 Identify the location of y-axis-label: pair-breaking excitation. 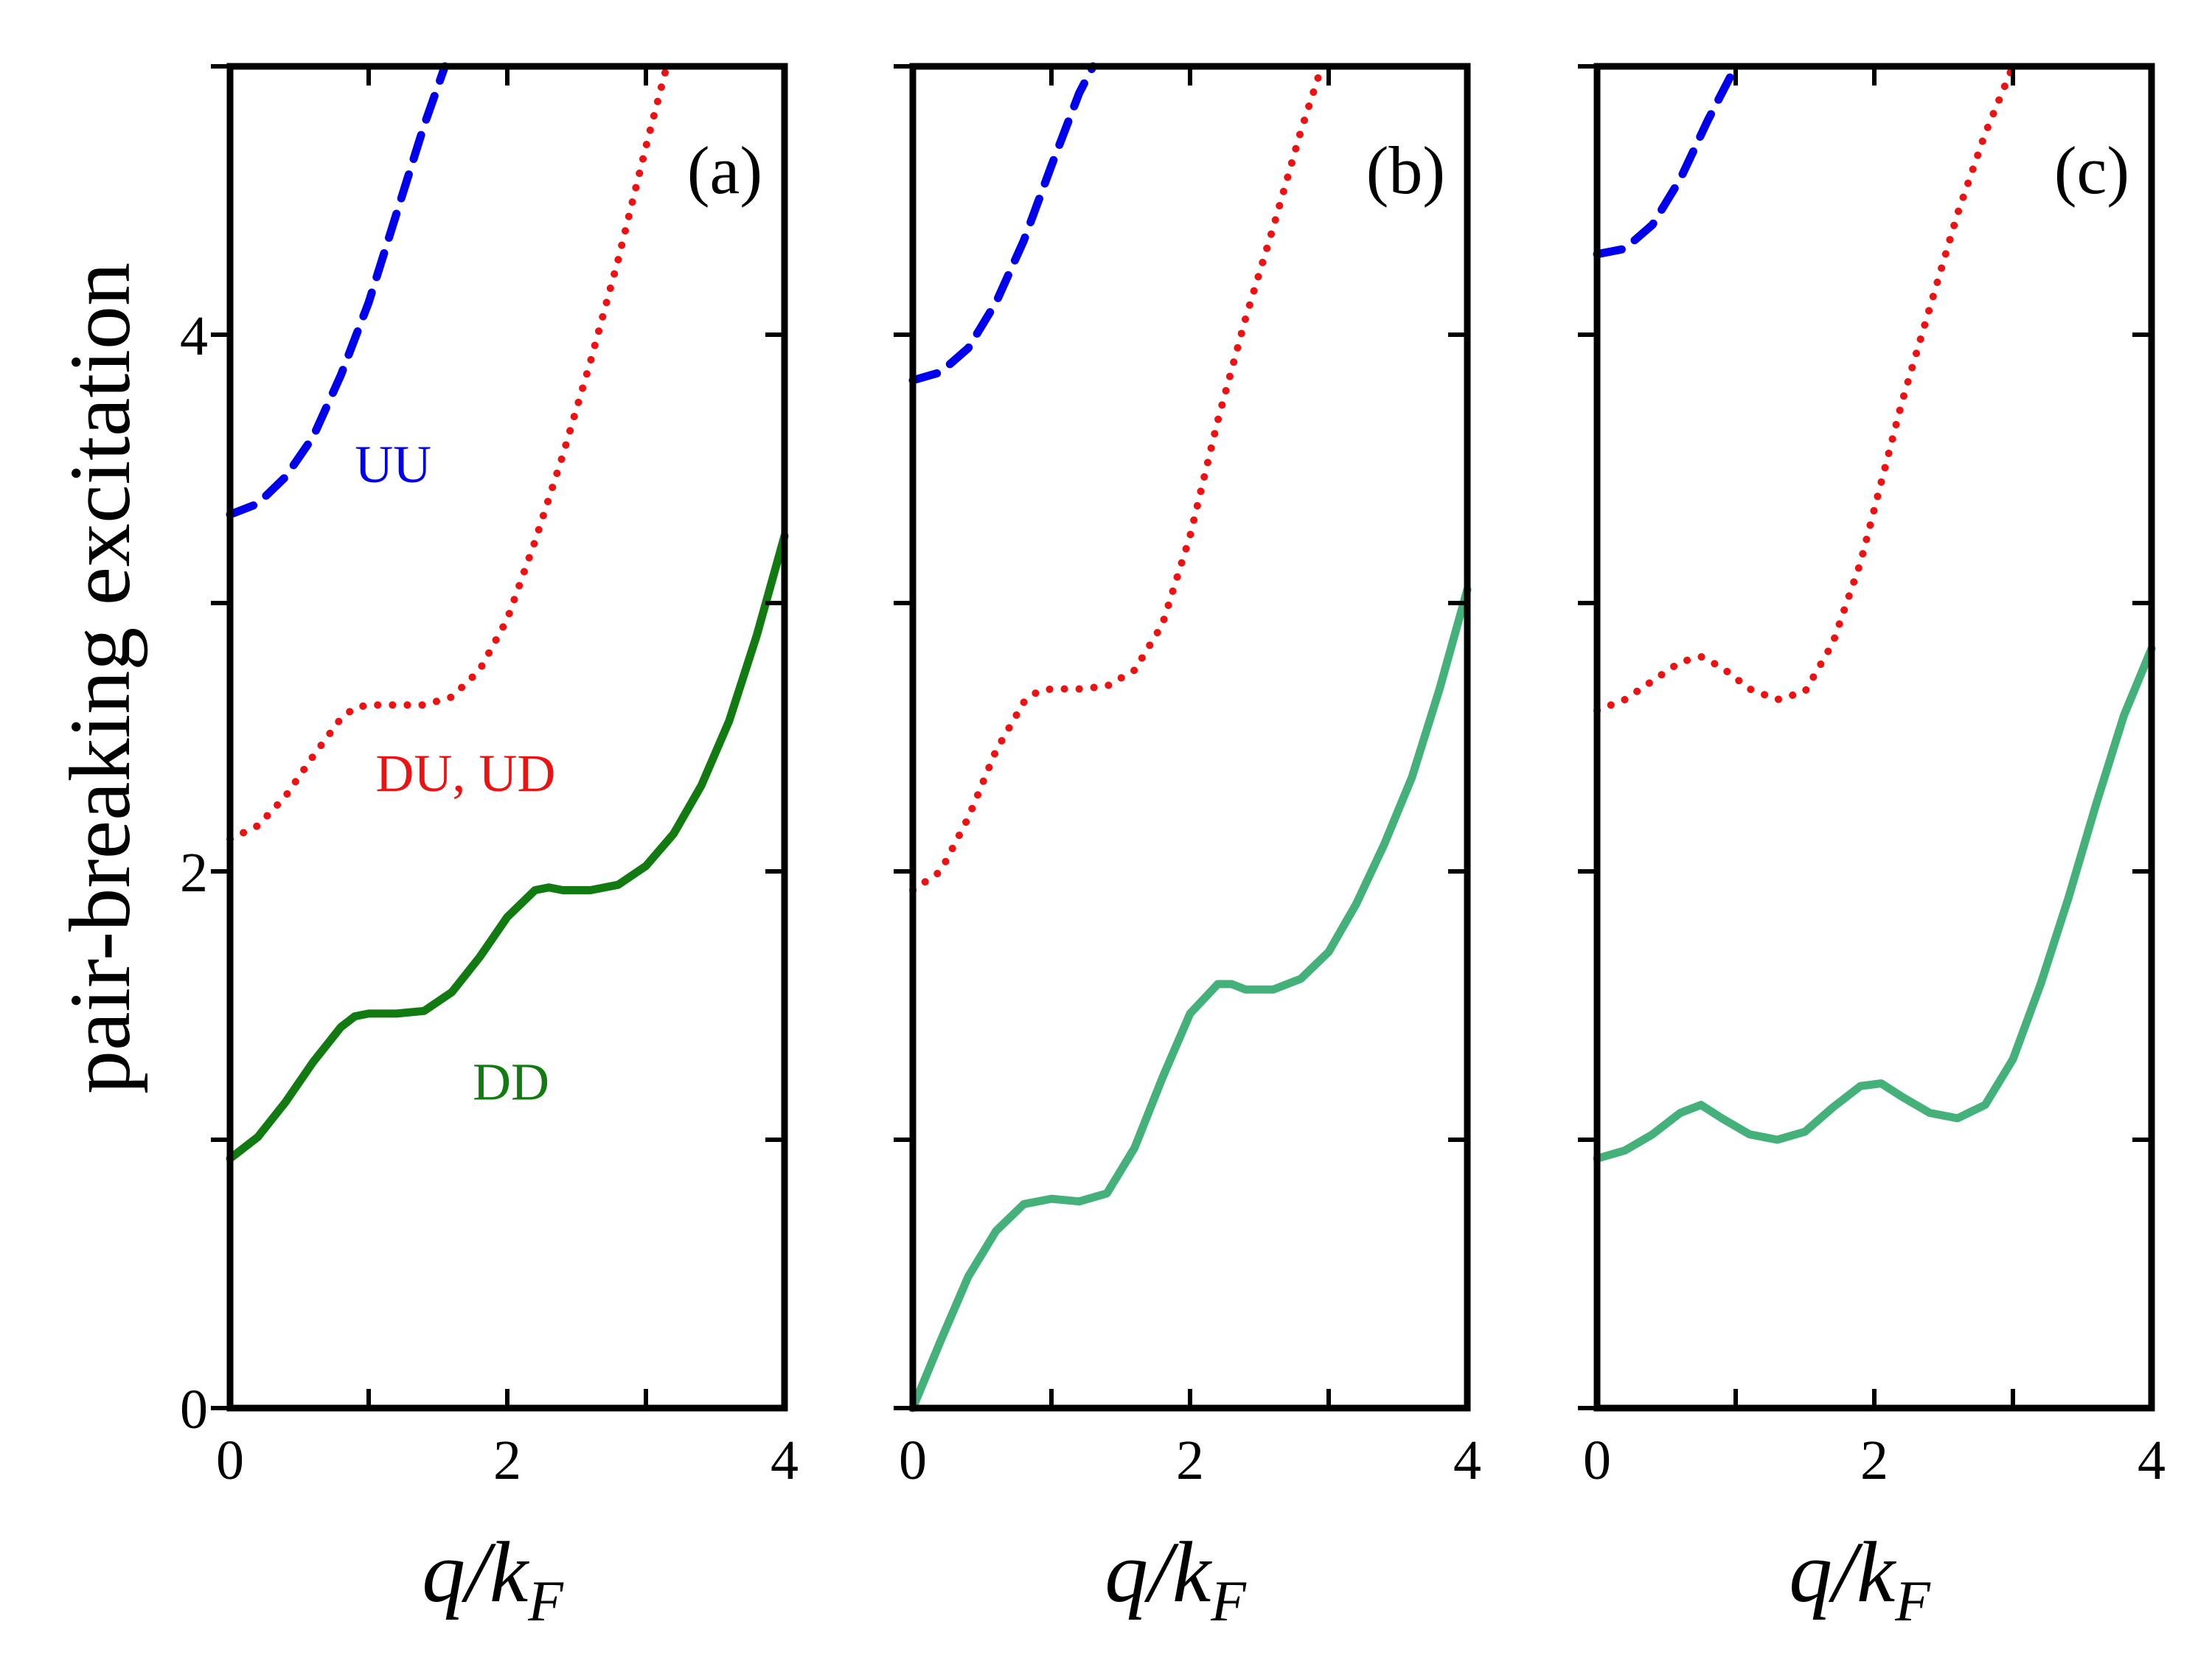
(100, 678).